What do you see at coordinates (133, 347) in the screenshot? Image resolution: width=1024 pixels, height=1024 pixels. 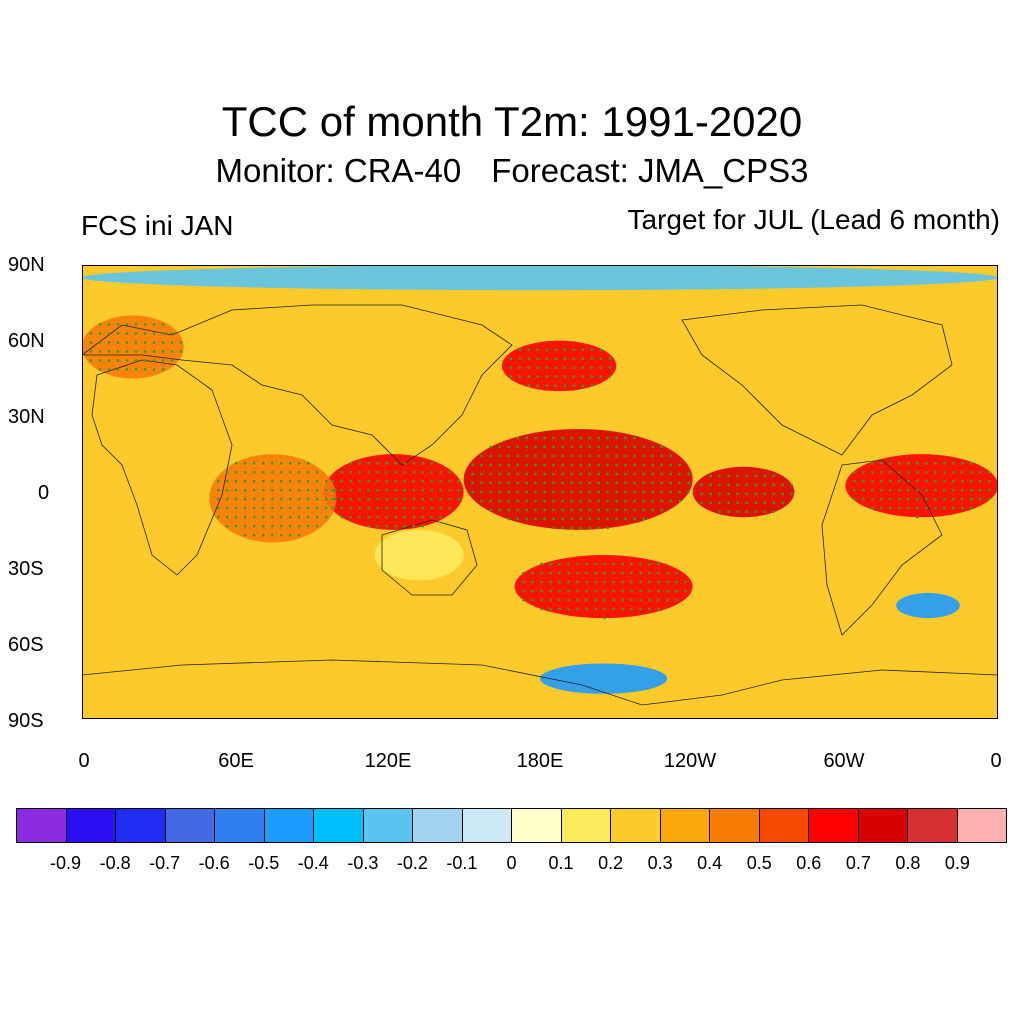 I see `map-region` at bounding box center [133, 347].